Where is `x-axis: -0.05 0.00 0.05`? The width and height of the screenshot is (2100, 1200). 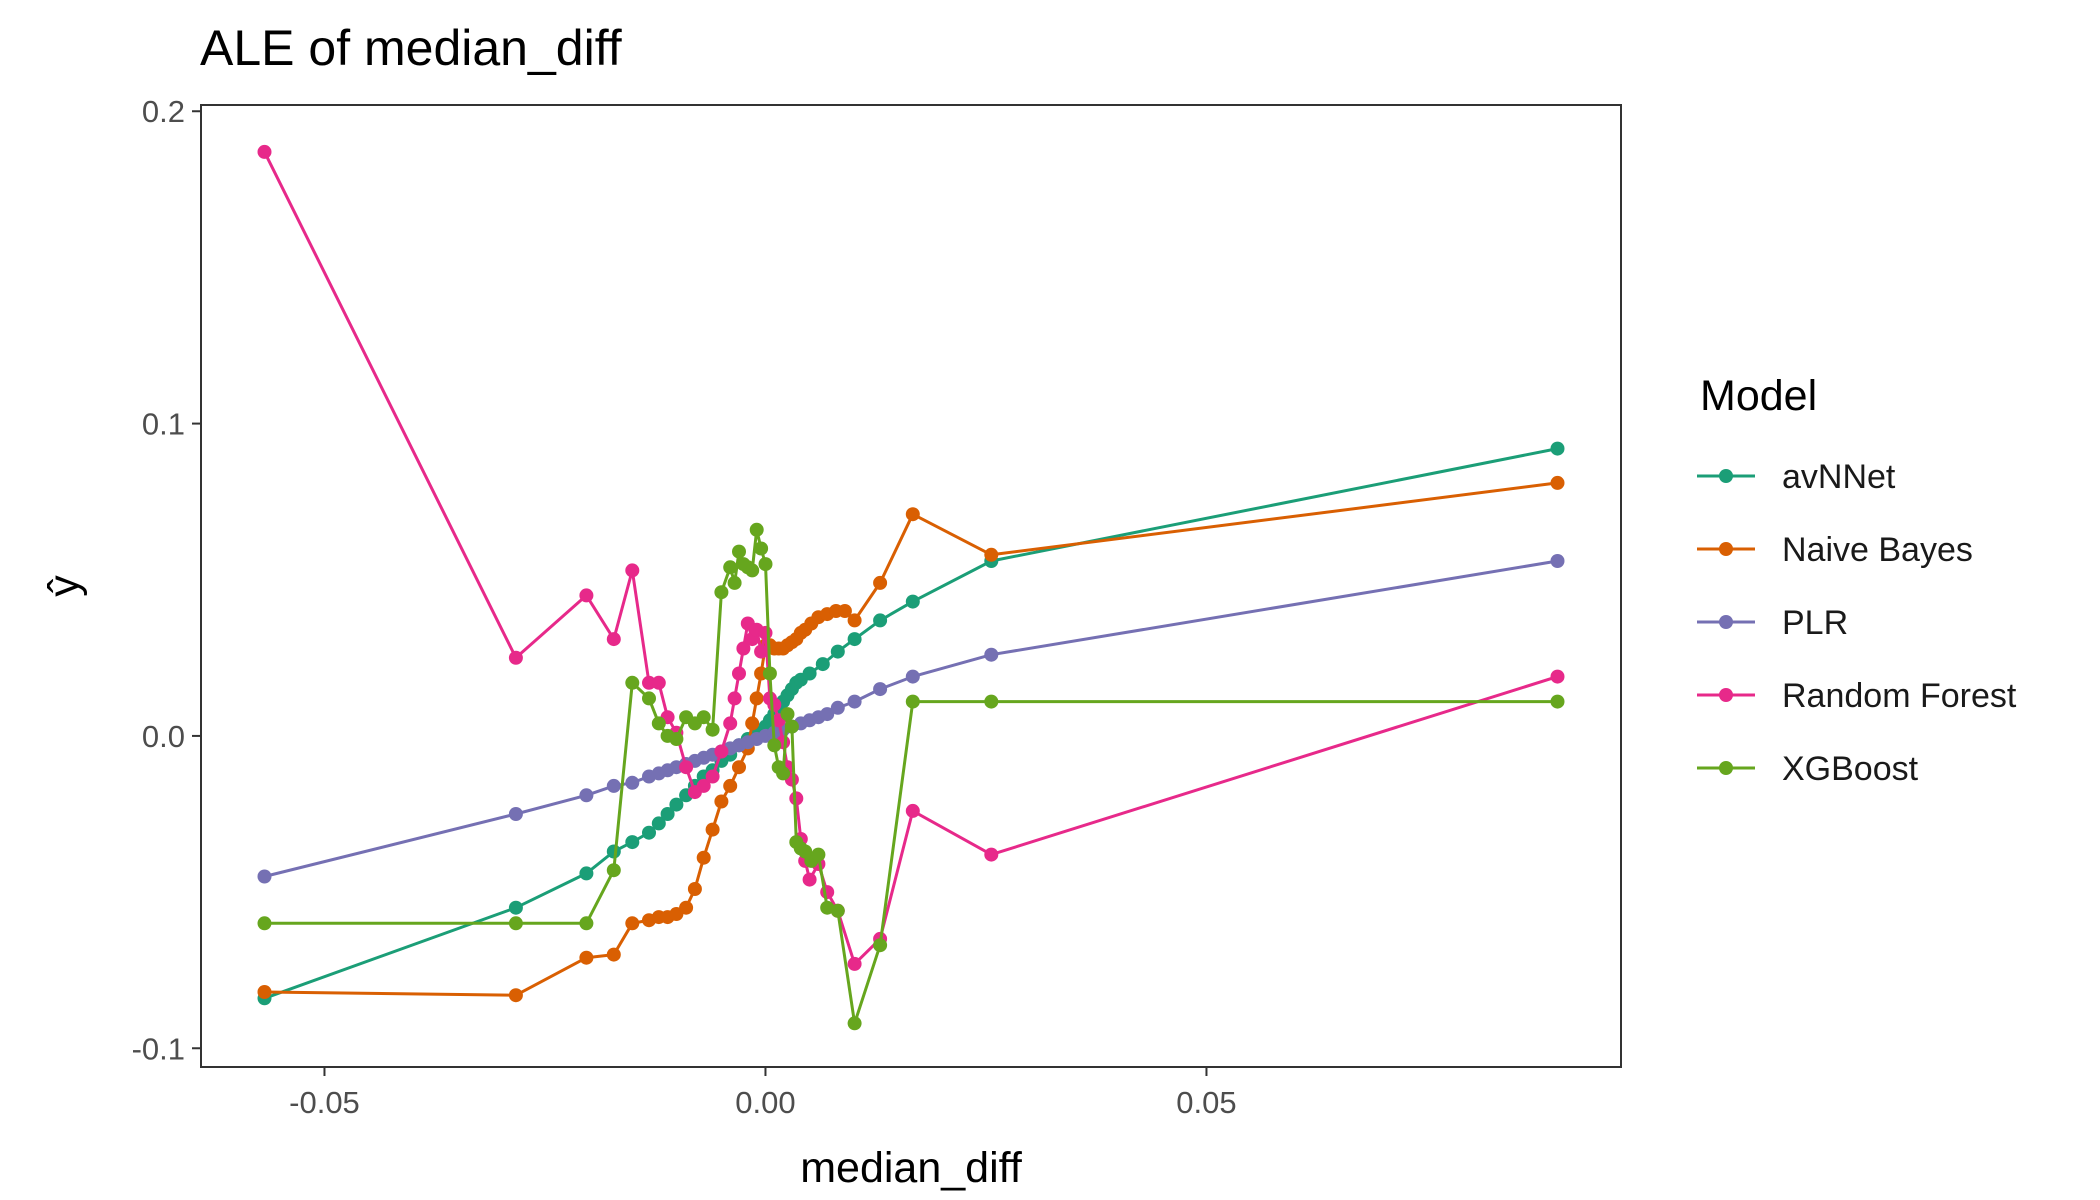
x-axis: -0.05 0.00 0.05 is located at coordinates (763, 1093).